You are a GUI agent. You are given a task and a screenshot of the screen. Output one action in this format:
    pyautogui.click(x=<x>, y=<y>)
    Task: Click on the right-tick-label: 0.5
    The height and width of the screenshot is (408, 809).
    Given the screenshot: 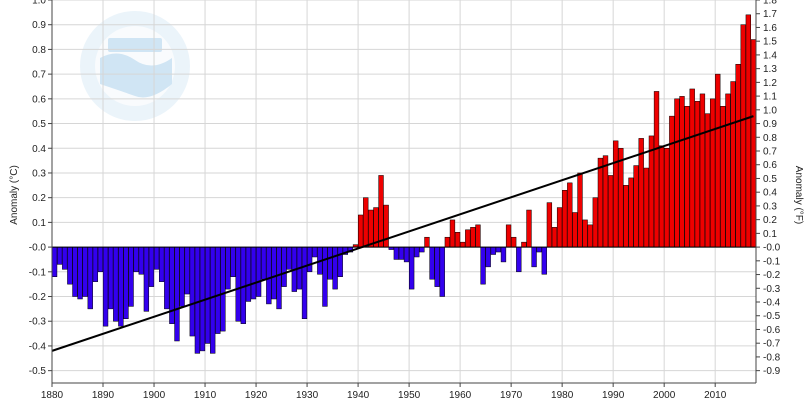 What is the action you would take?
    pyautogui.click(x=770, y=179)
    